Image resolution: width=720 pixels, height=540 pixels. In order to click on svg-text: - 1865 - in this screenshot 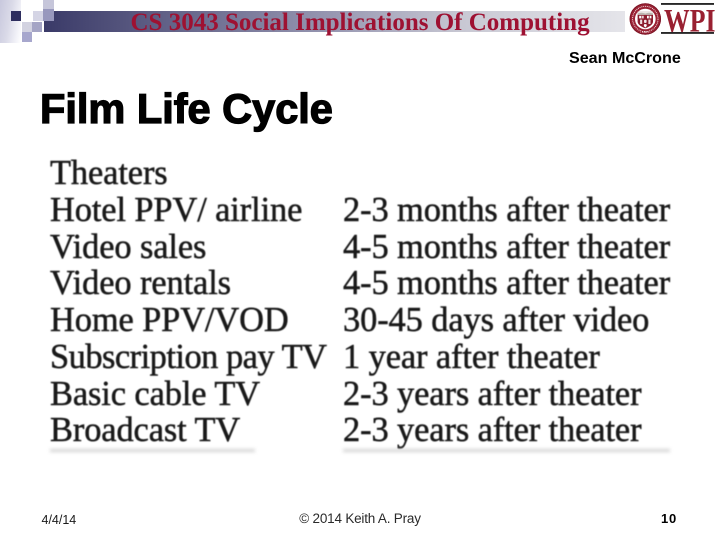, I will do `click(645, 32)`.